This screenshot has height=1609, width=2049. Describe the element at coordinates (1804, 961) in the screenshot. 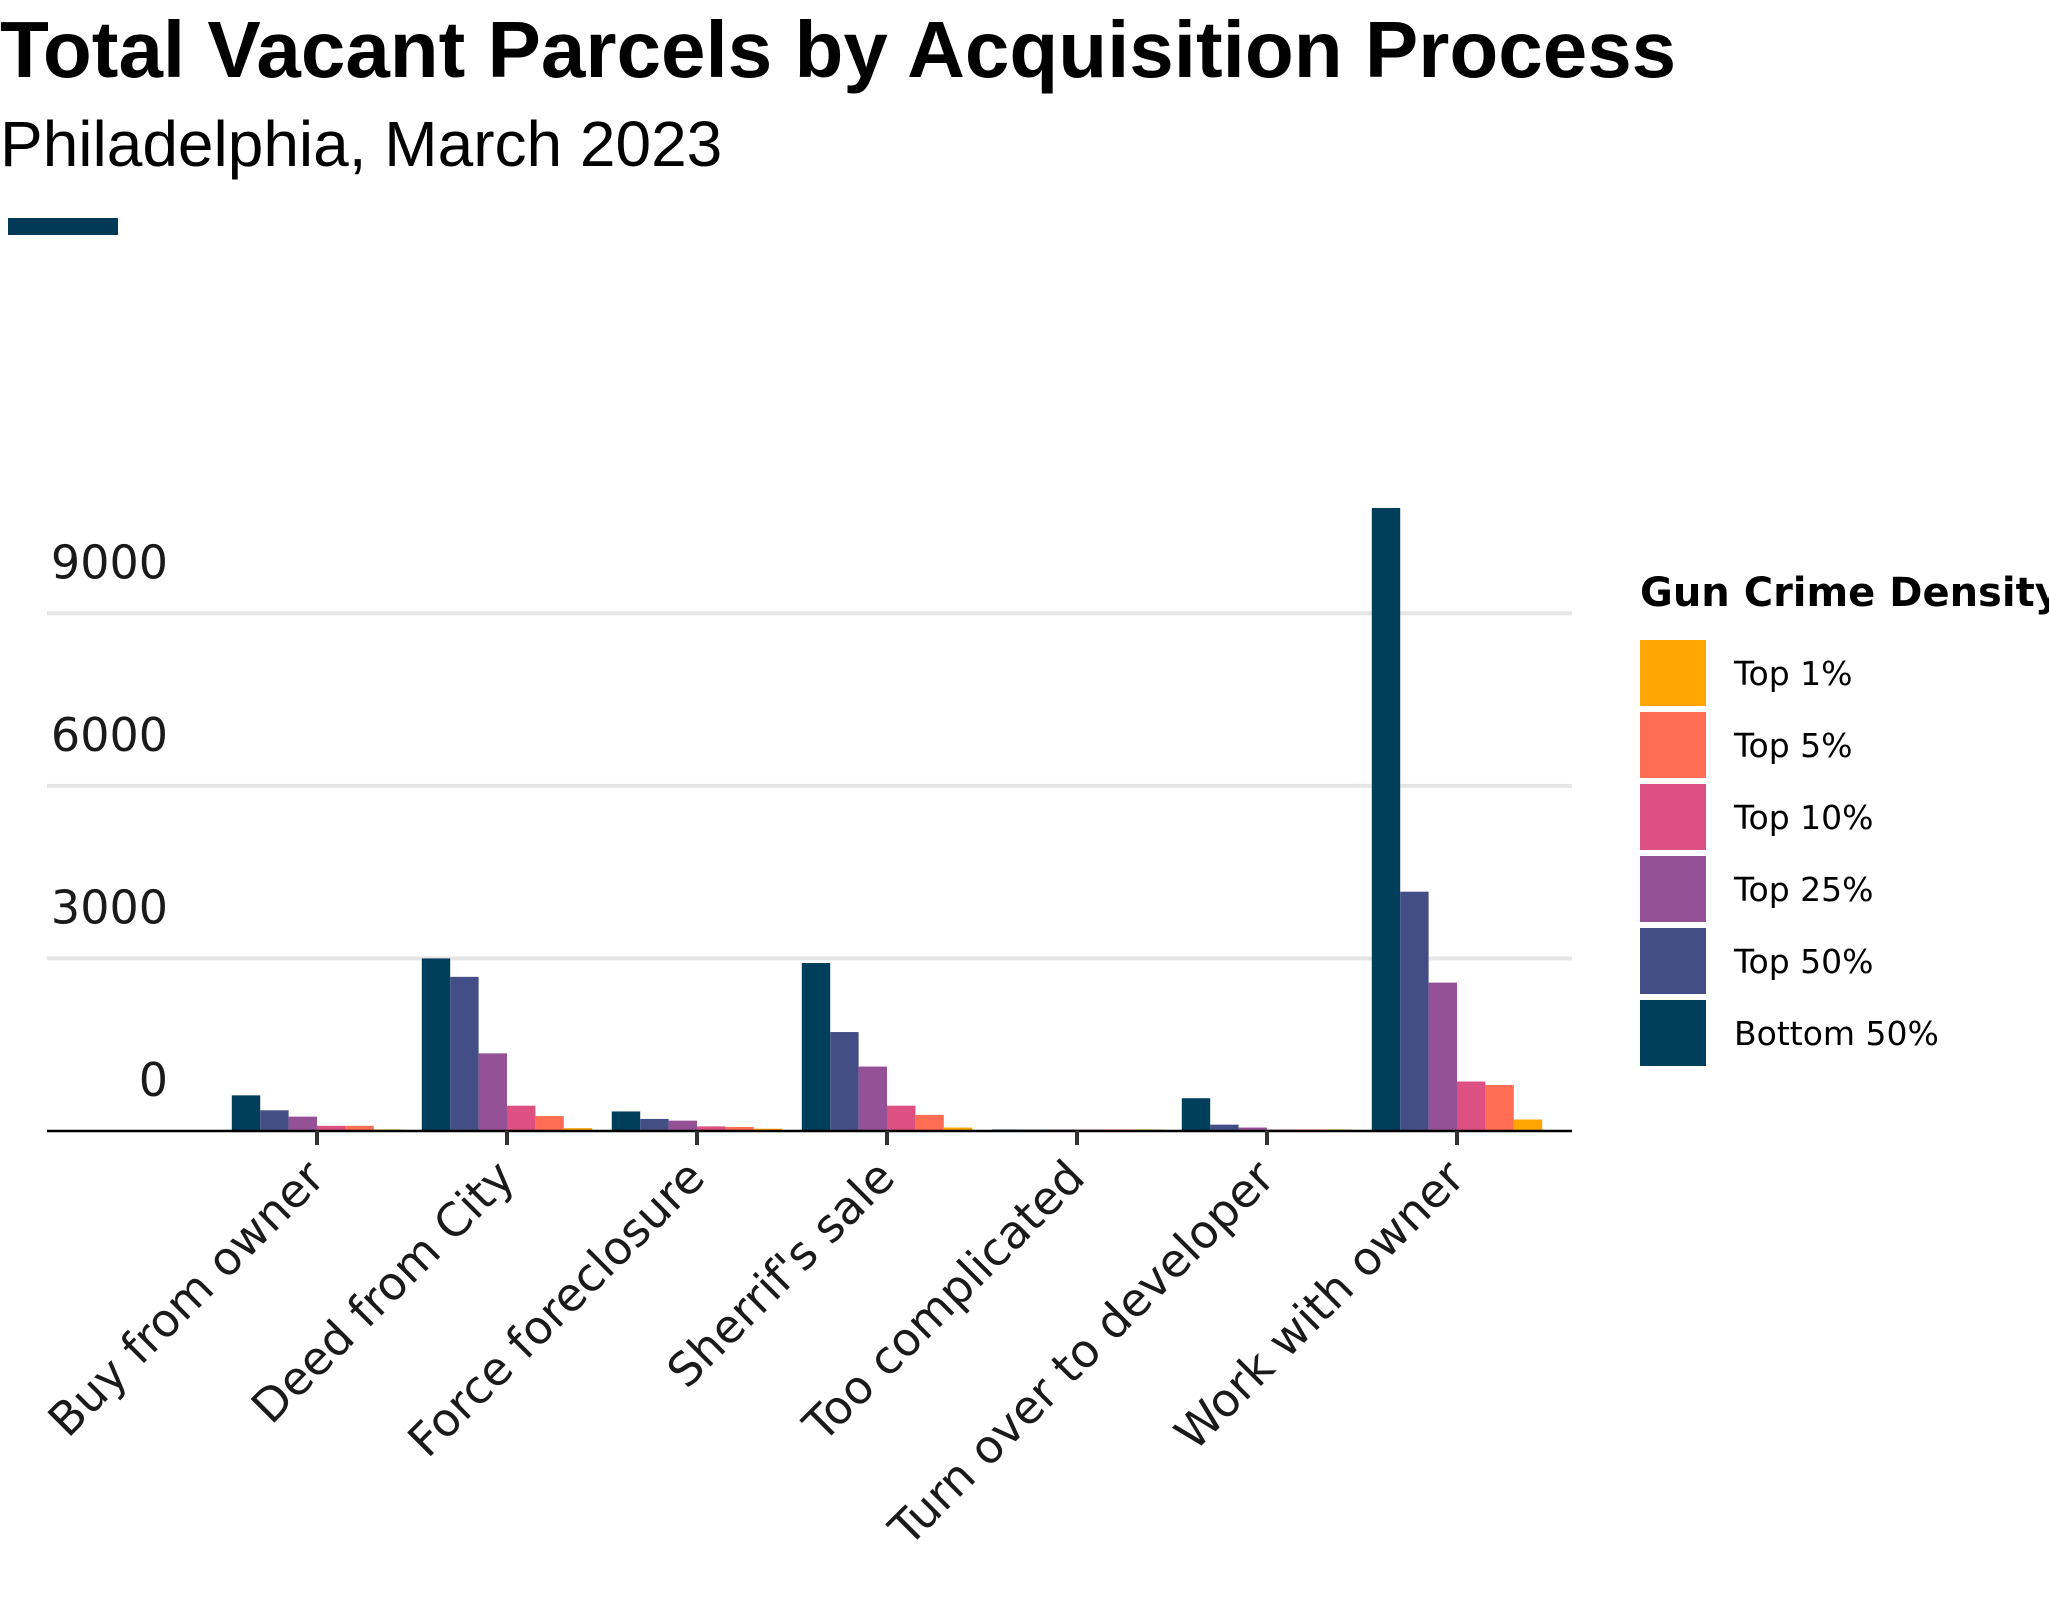

I see `legend-label: Top 50%` at that location.